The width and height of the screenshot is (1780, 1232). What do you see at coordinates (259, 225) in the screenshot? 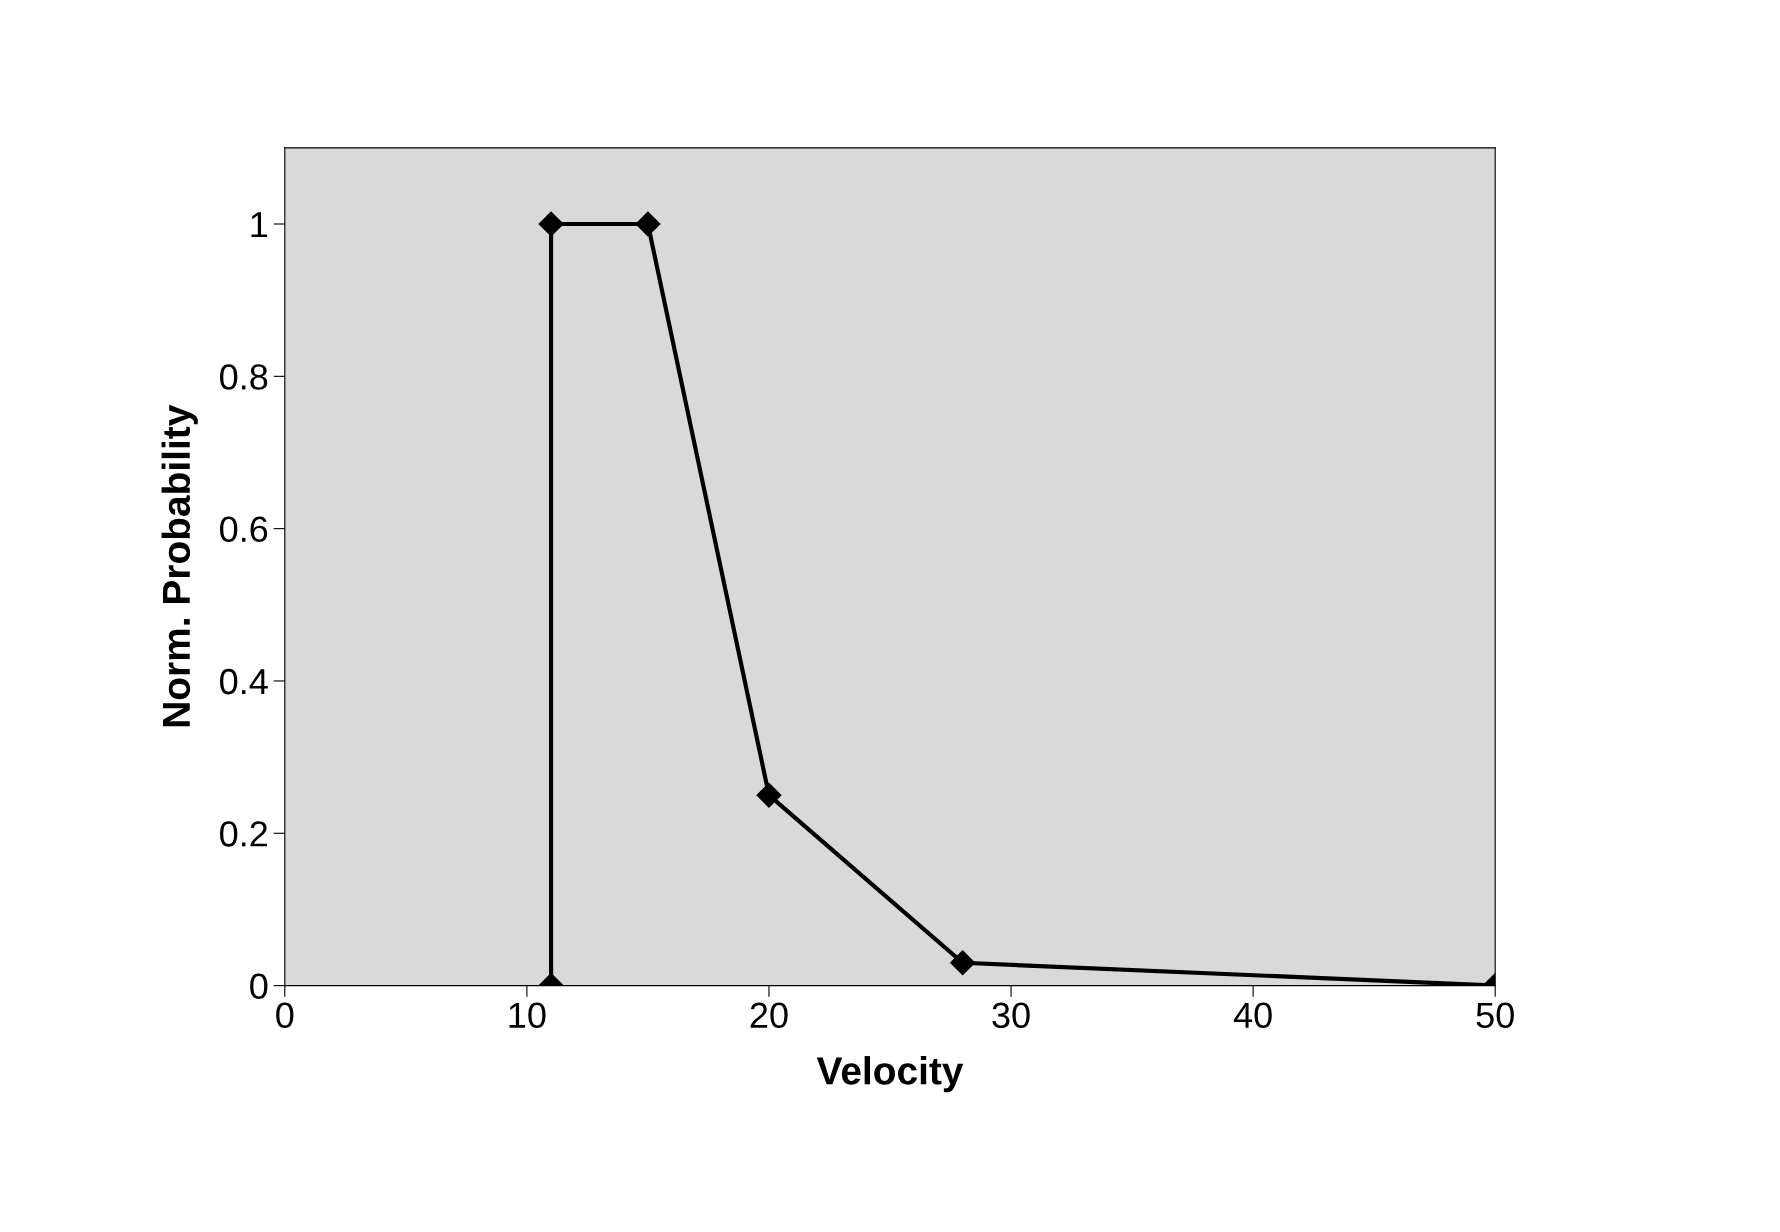
I see `y-tick-label: 1` at bounding box center [259, 225].